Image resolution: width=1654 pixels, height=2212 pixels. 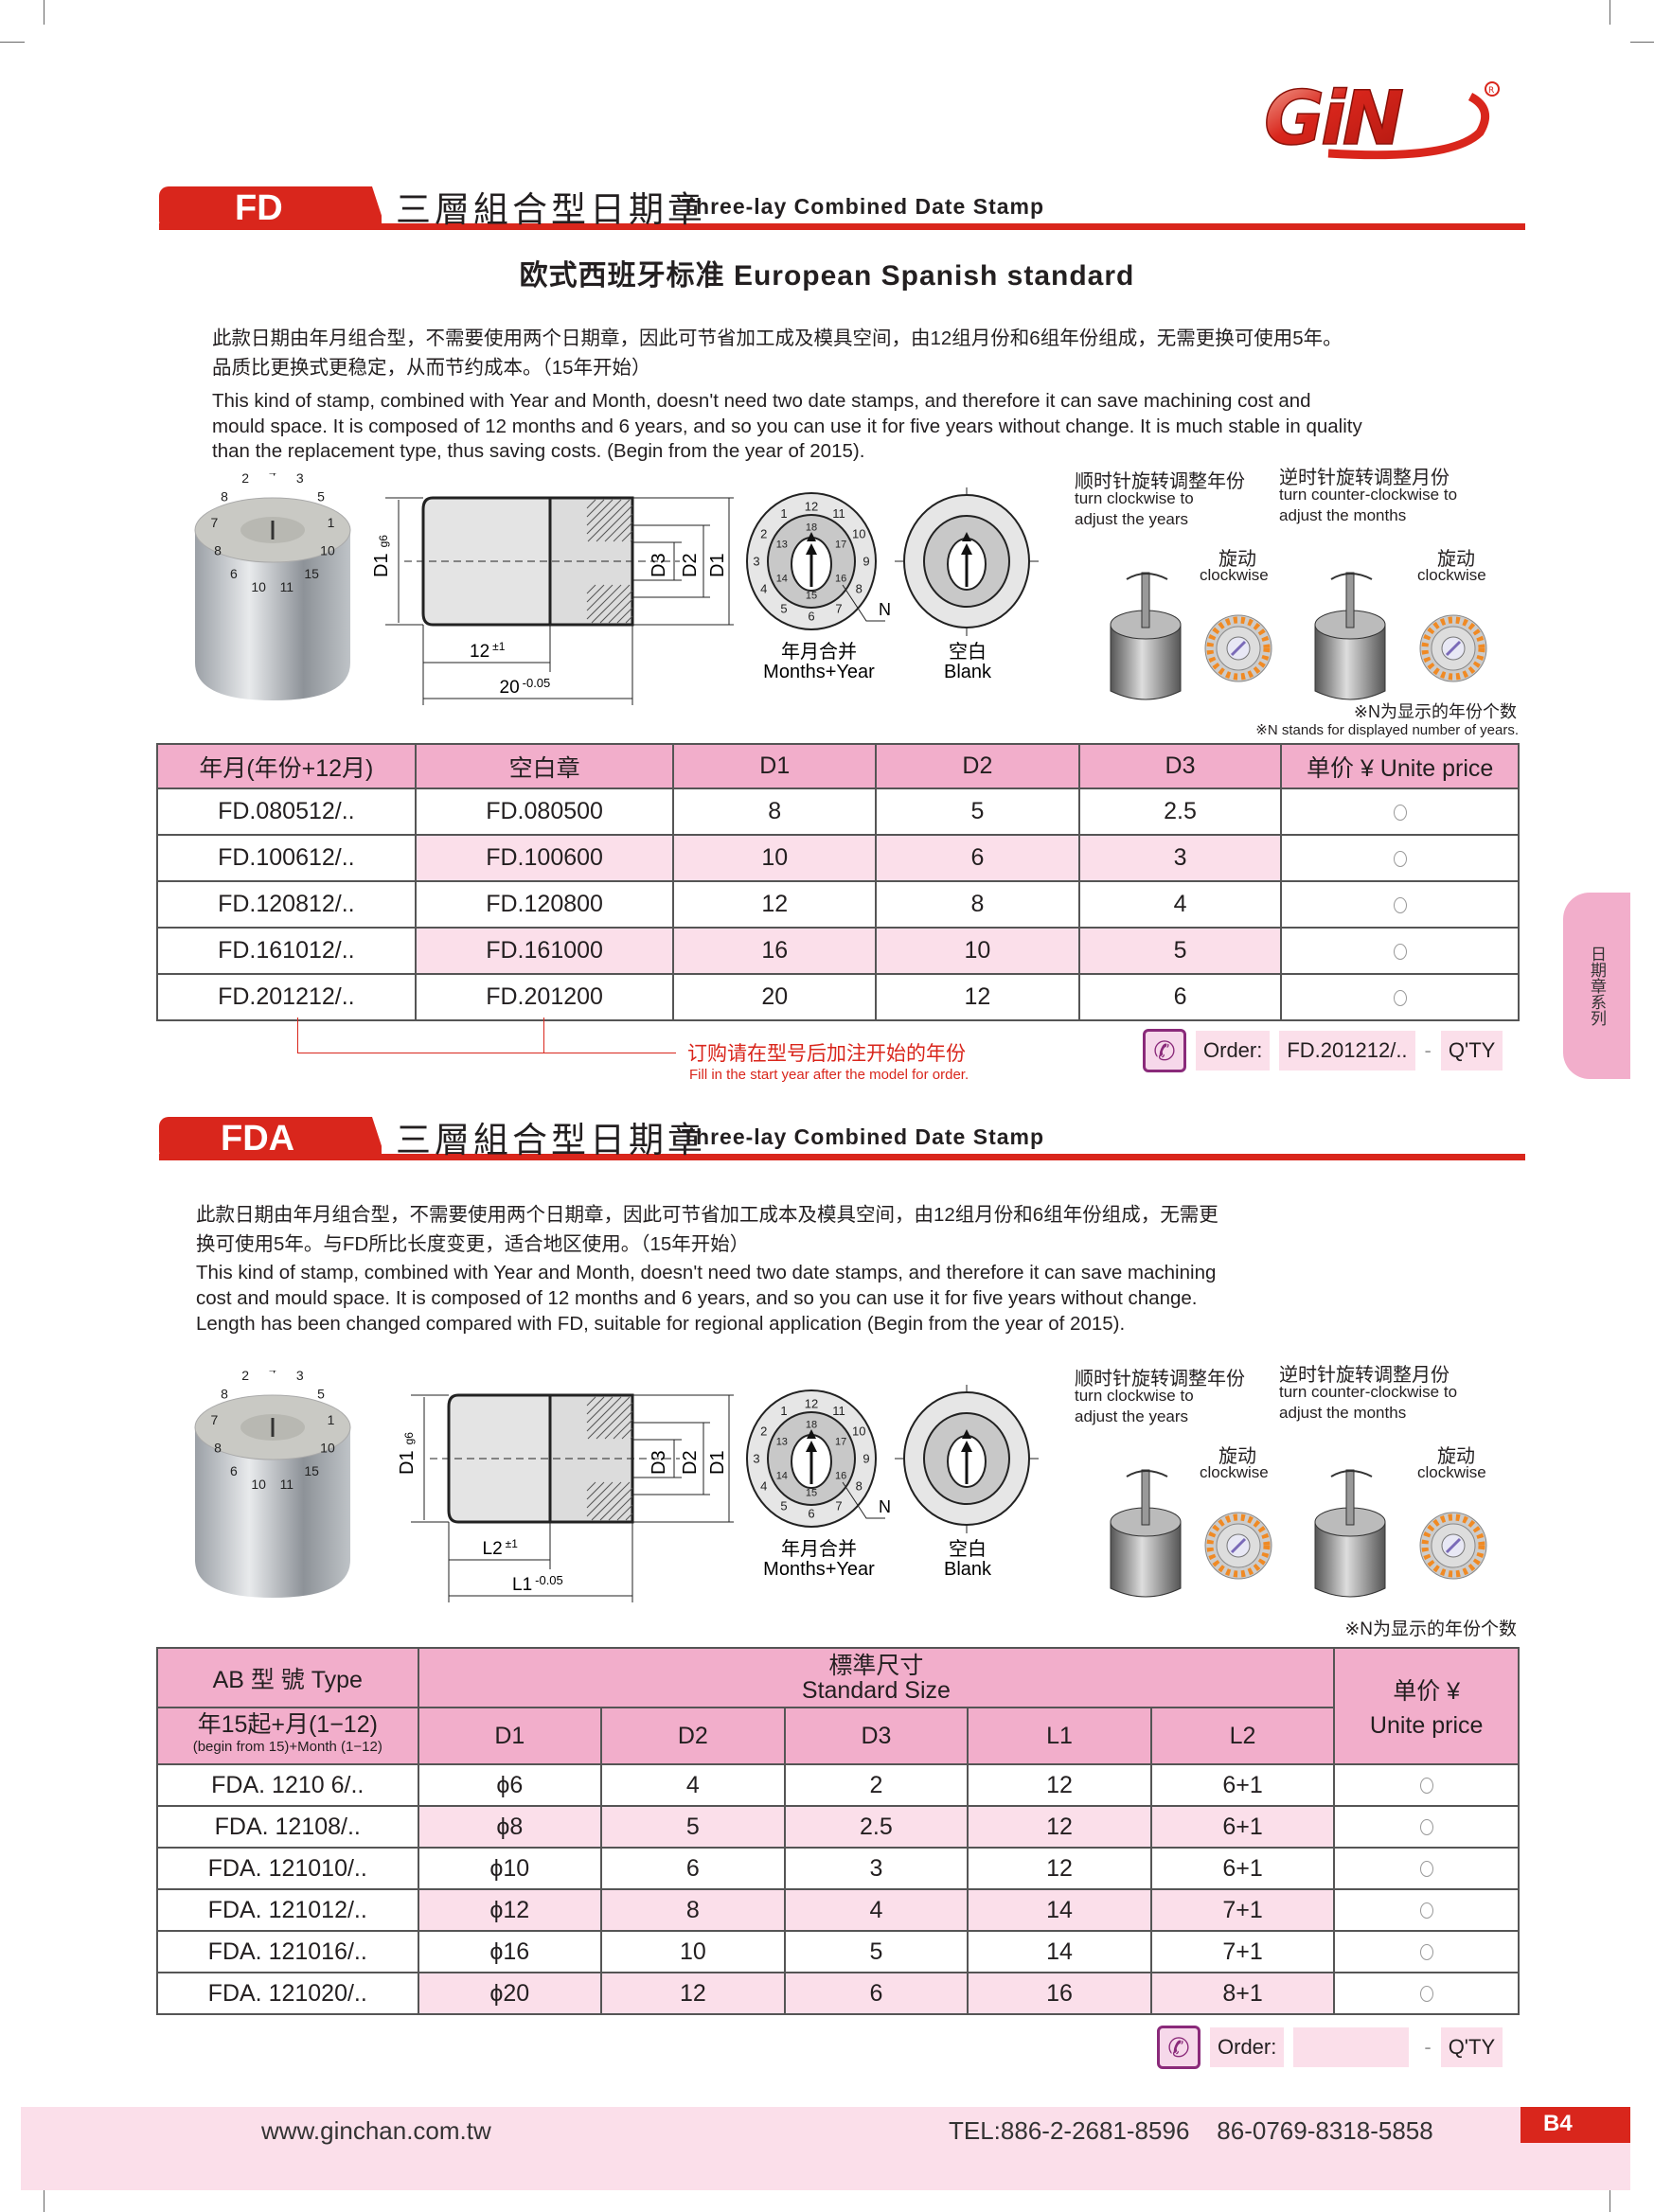 What do you see at coordinates (1364, 1375) in the screenshot?
I see `months-instruction-cn: 逆时针旋转调整月份` at bounding box center [1364, 1375].